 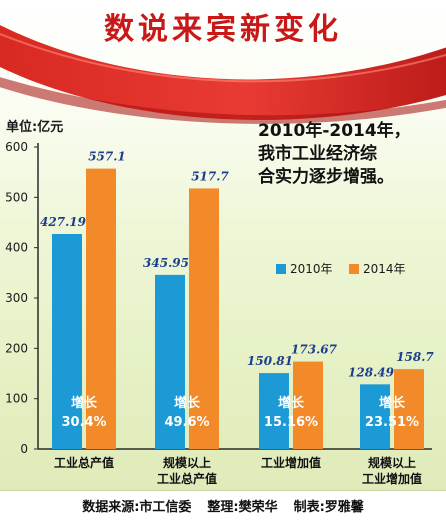 What do you see at coordinates (16, 348) in the screenshot?
I see `y-tick-label: 200` at bounding box center [16, 348].